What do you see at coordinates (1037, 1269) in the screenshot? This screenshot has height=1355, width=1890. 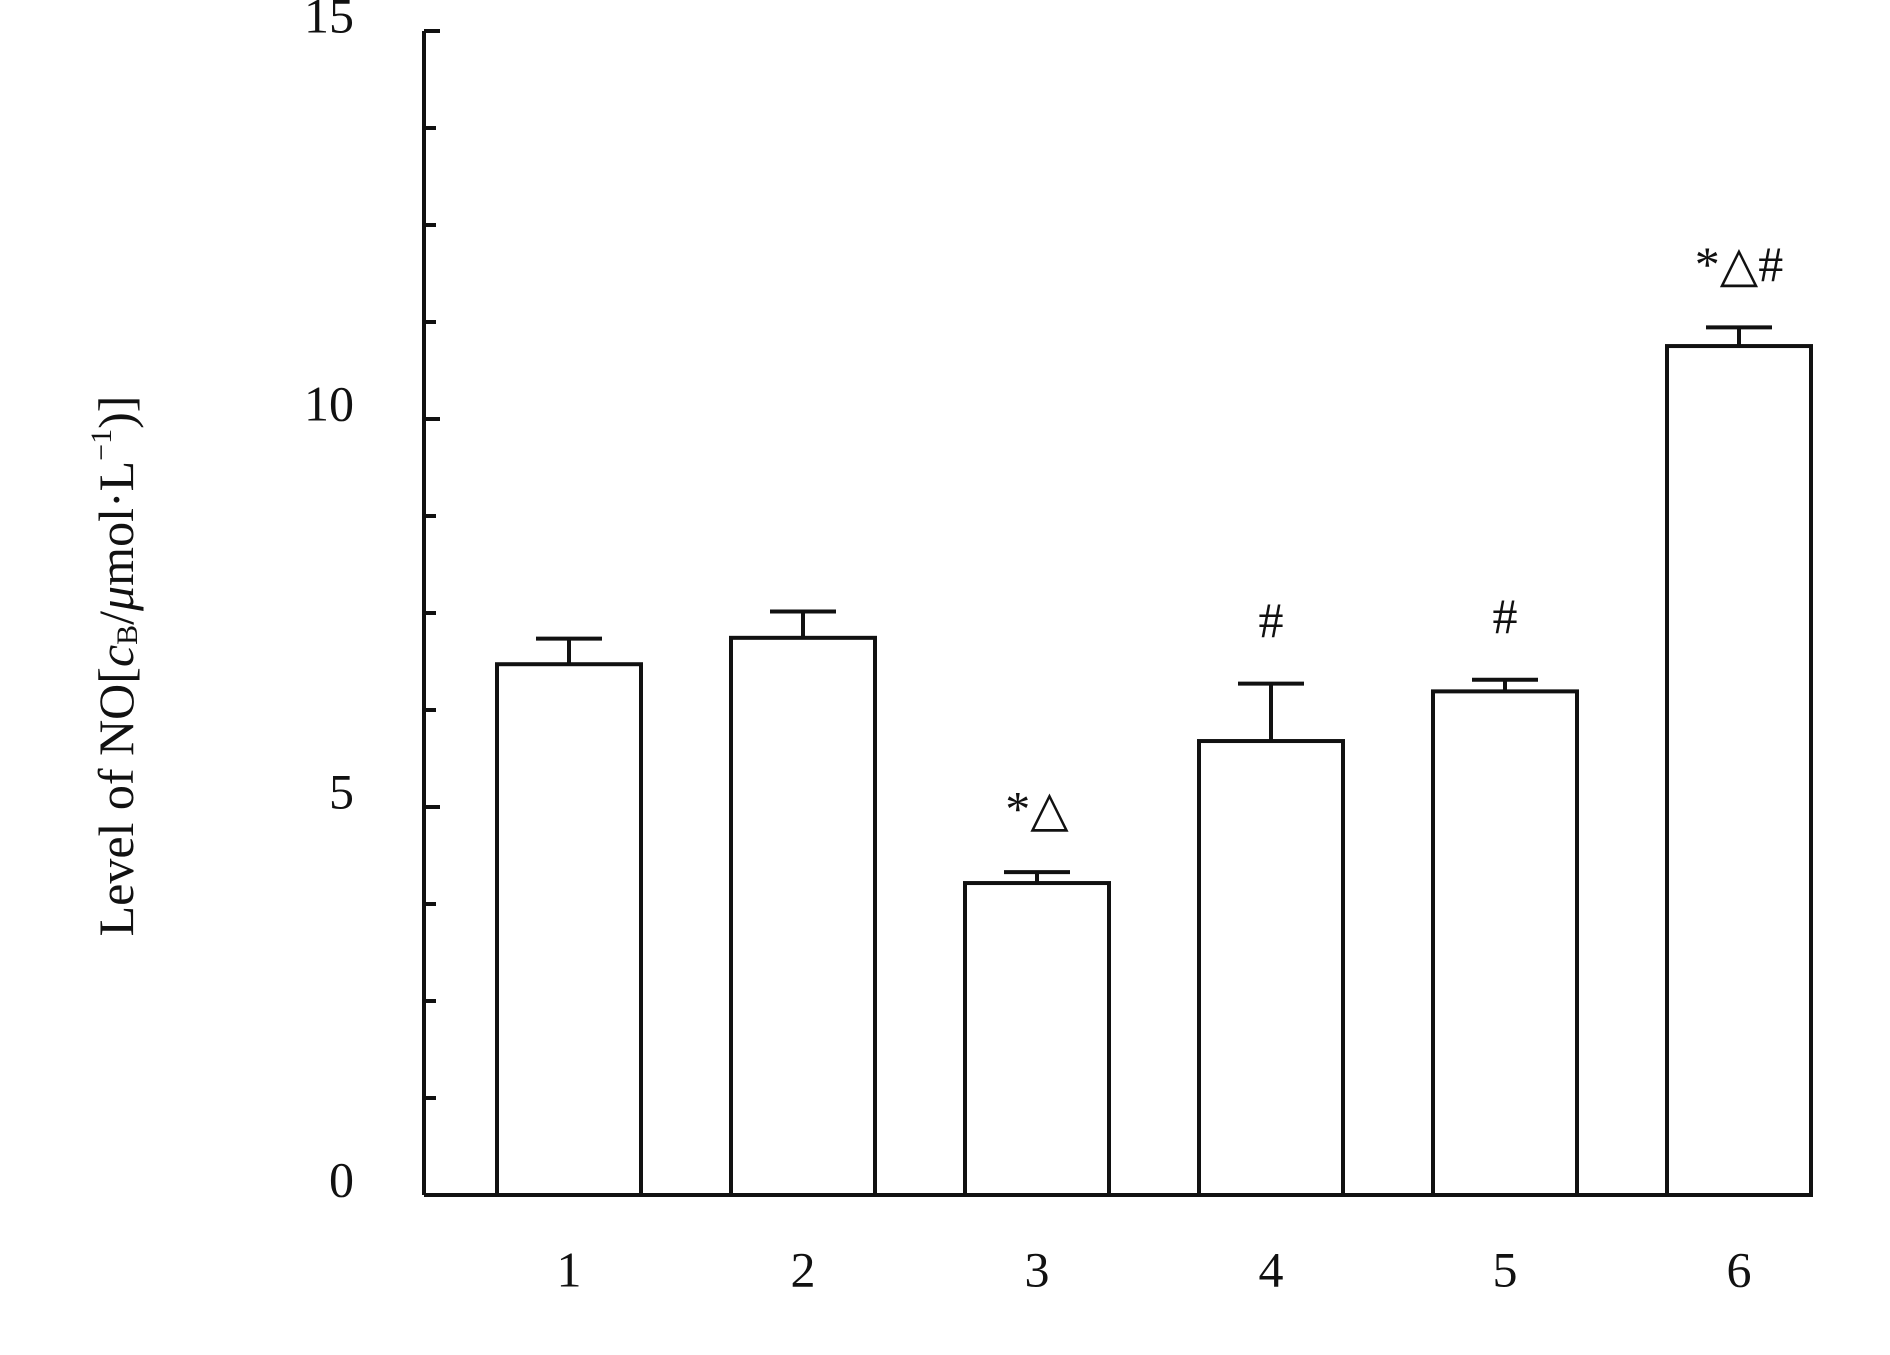 I see `x-tick-label: 3` at bounding box center [1037, 1269].